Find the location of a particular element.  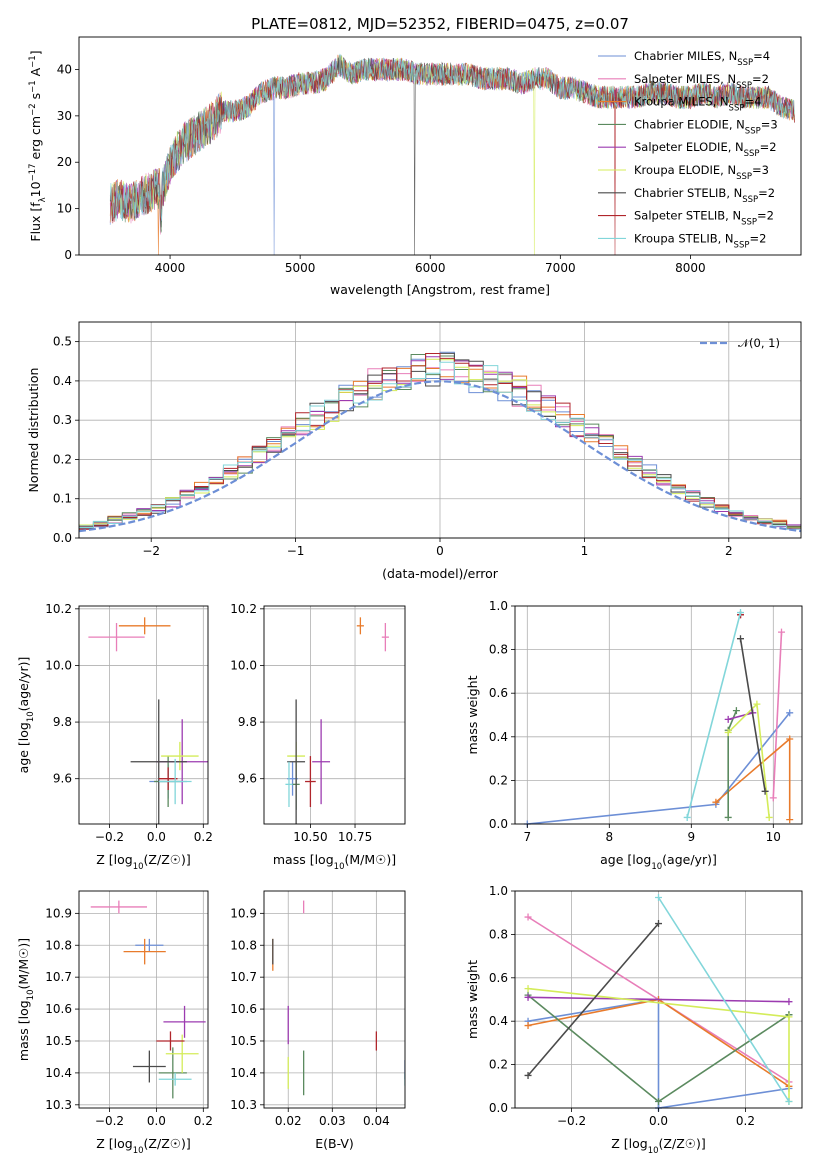

y-tick-label: 30 is located at coordinates (64, 116).